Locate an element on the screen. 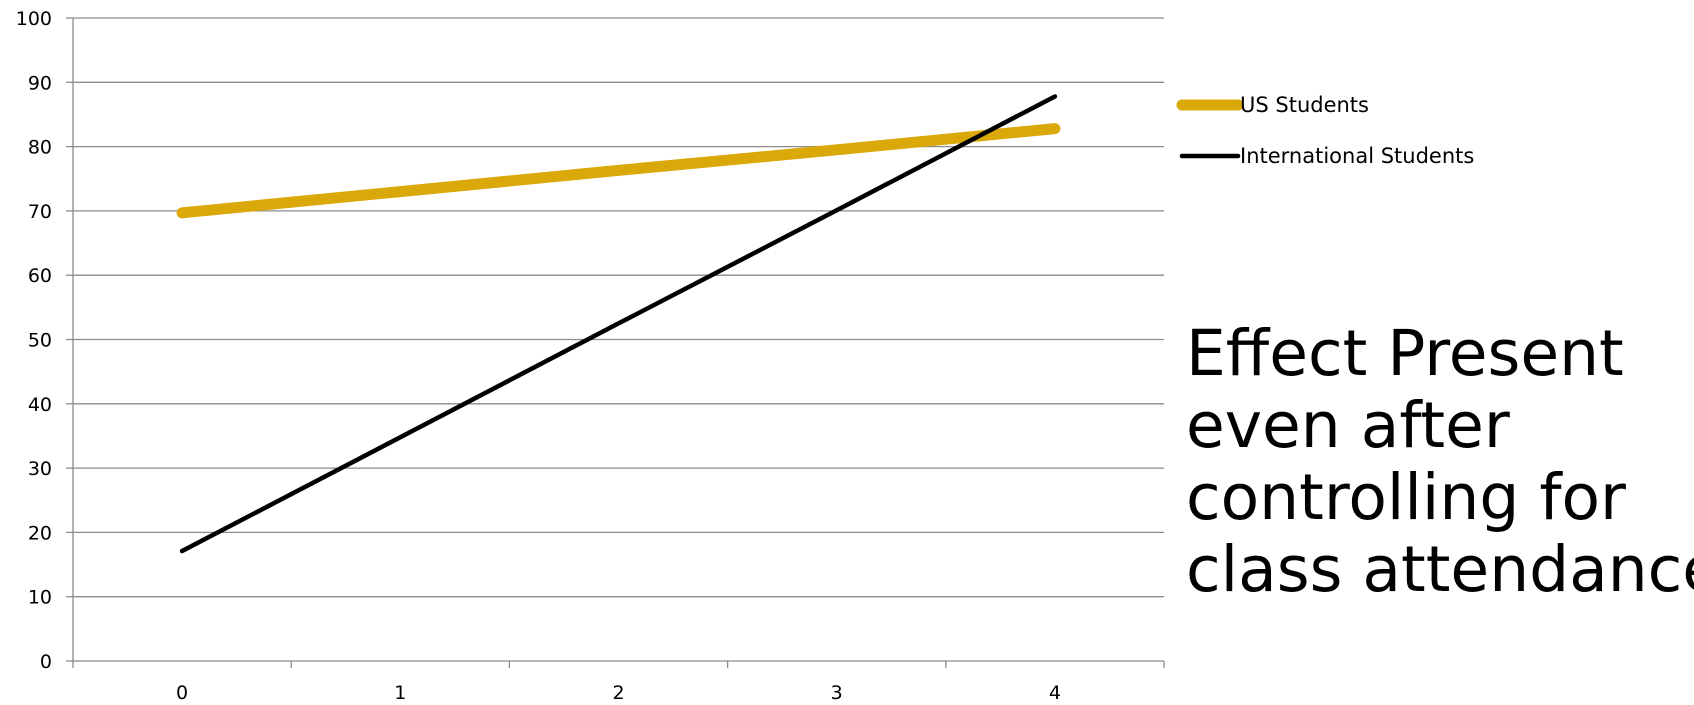 The image size is (1694, 705). y-tick-label: 40 is located at coordinates (40, 405).